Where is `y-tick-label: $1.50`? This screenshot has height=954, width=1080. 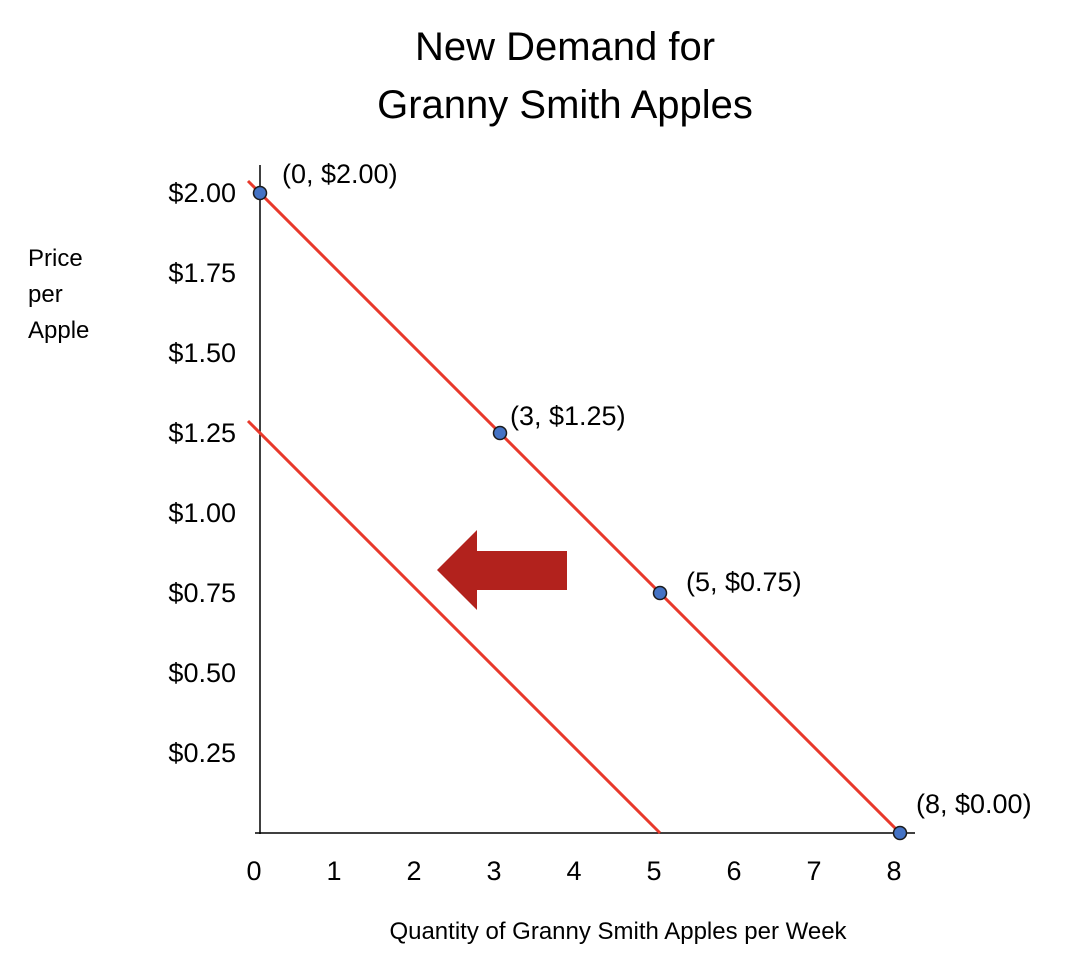 y-tick-label: $1.50 is located at coordinates (202, 353).